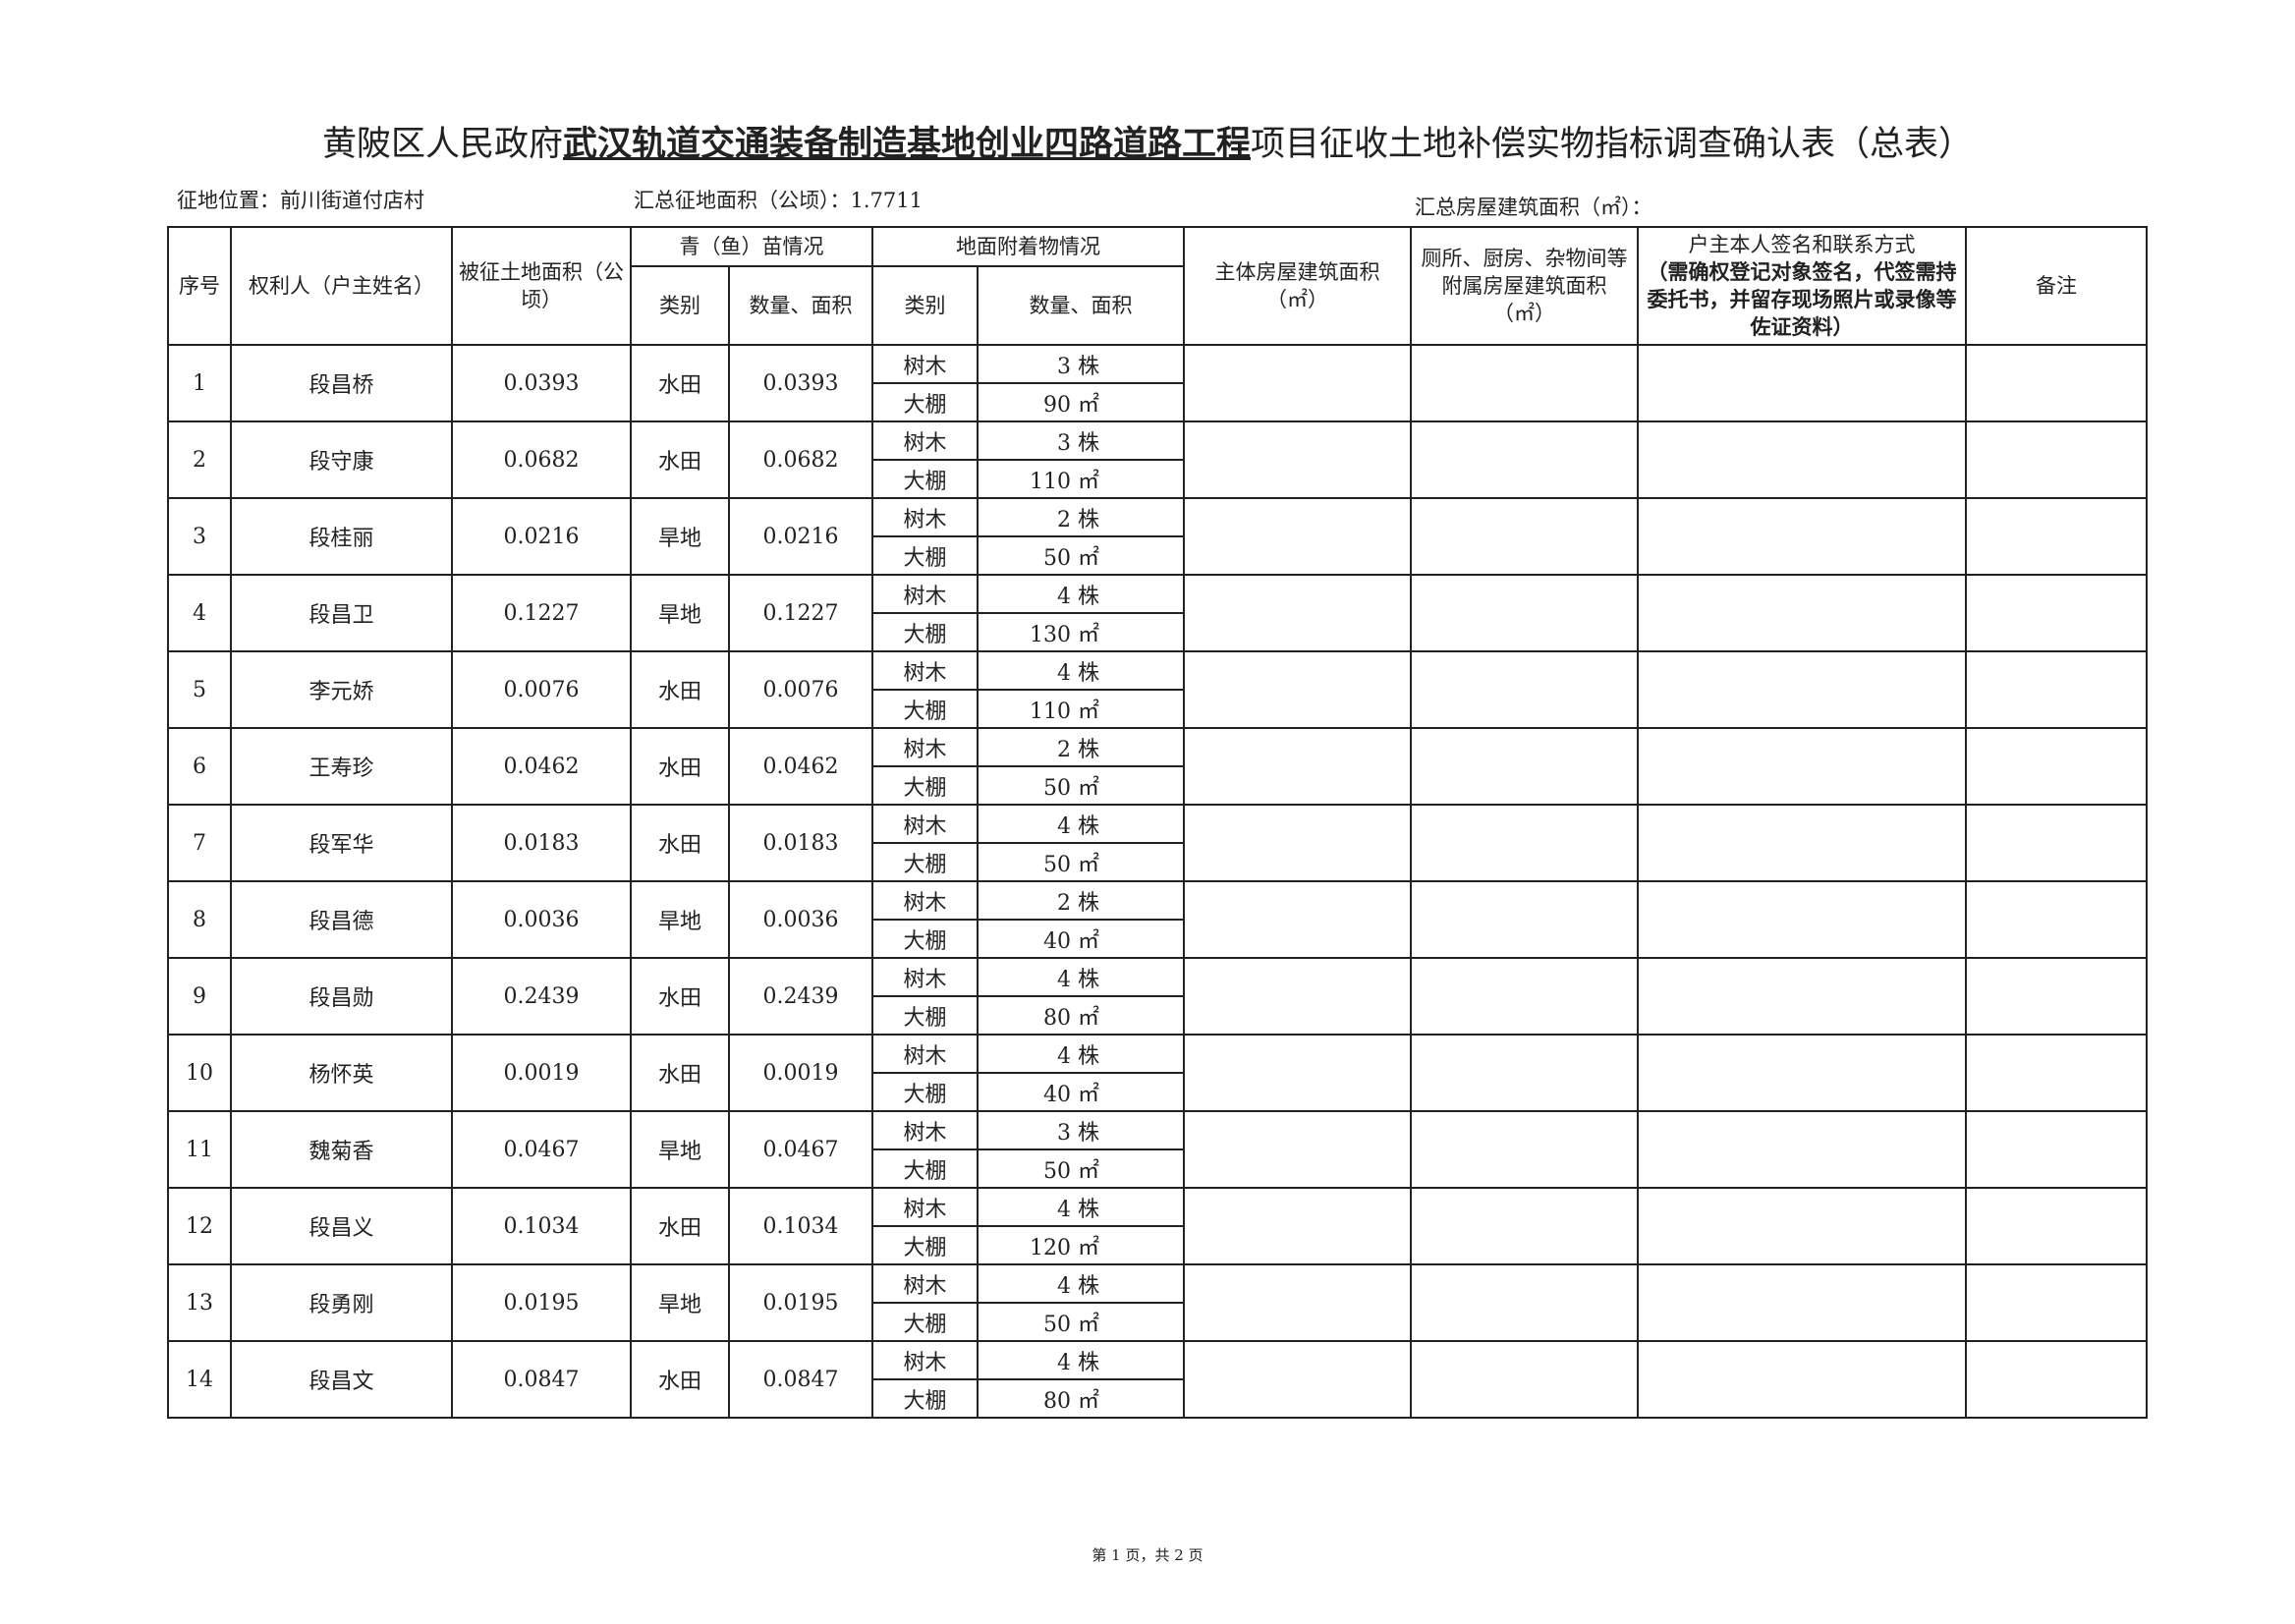 This screenshot has height=1624, width=2295. Describe the element at coordinates (1081, 555) in the screenshot. I see `cell-shed: 50 ㎡` at that location.